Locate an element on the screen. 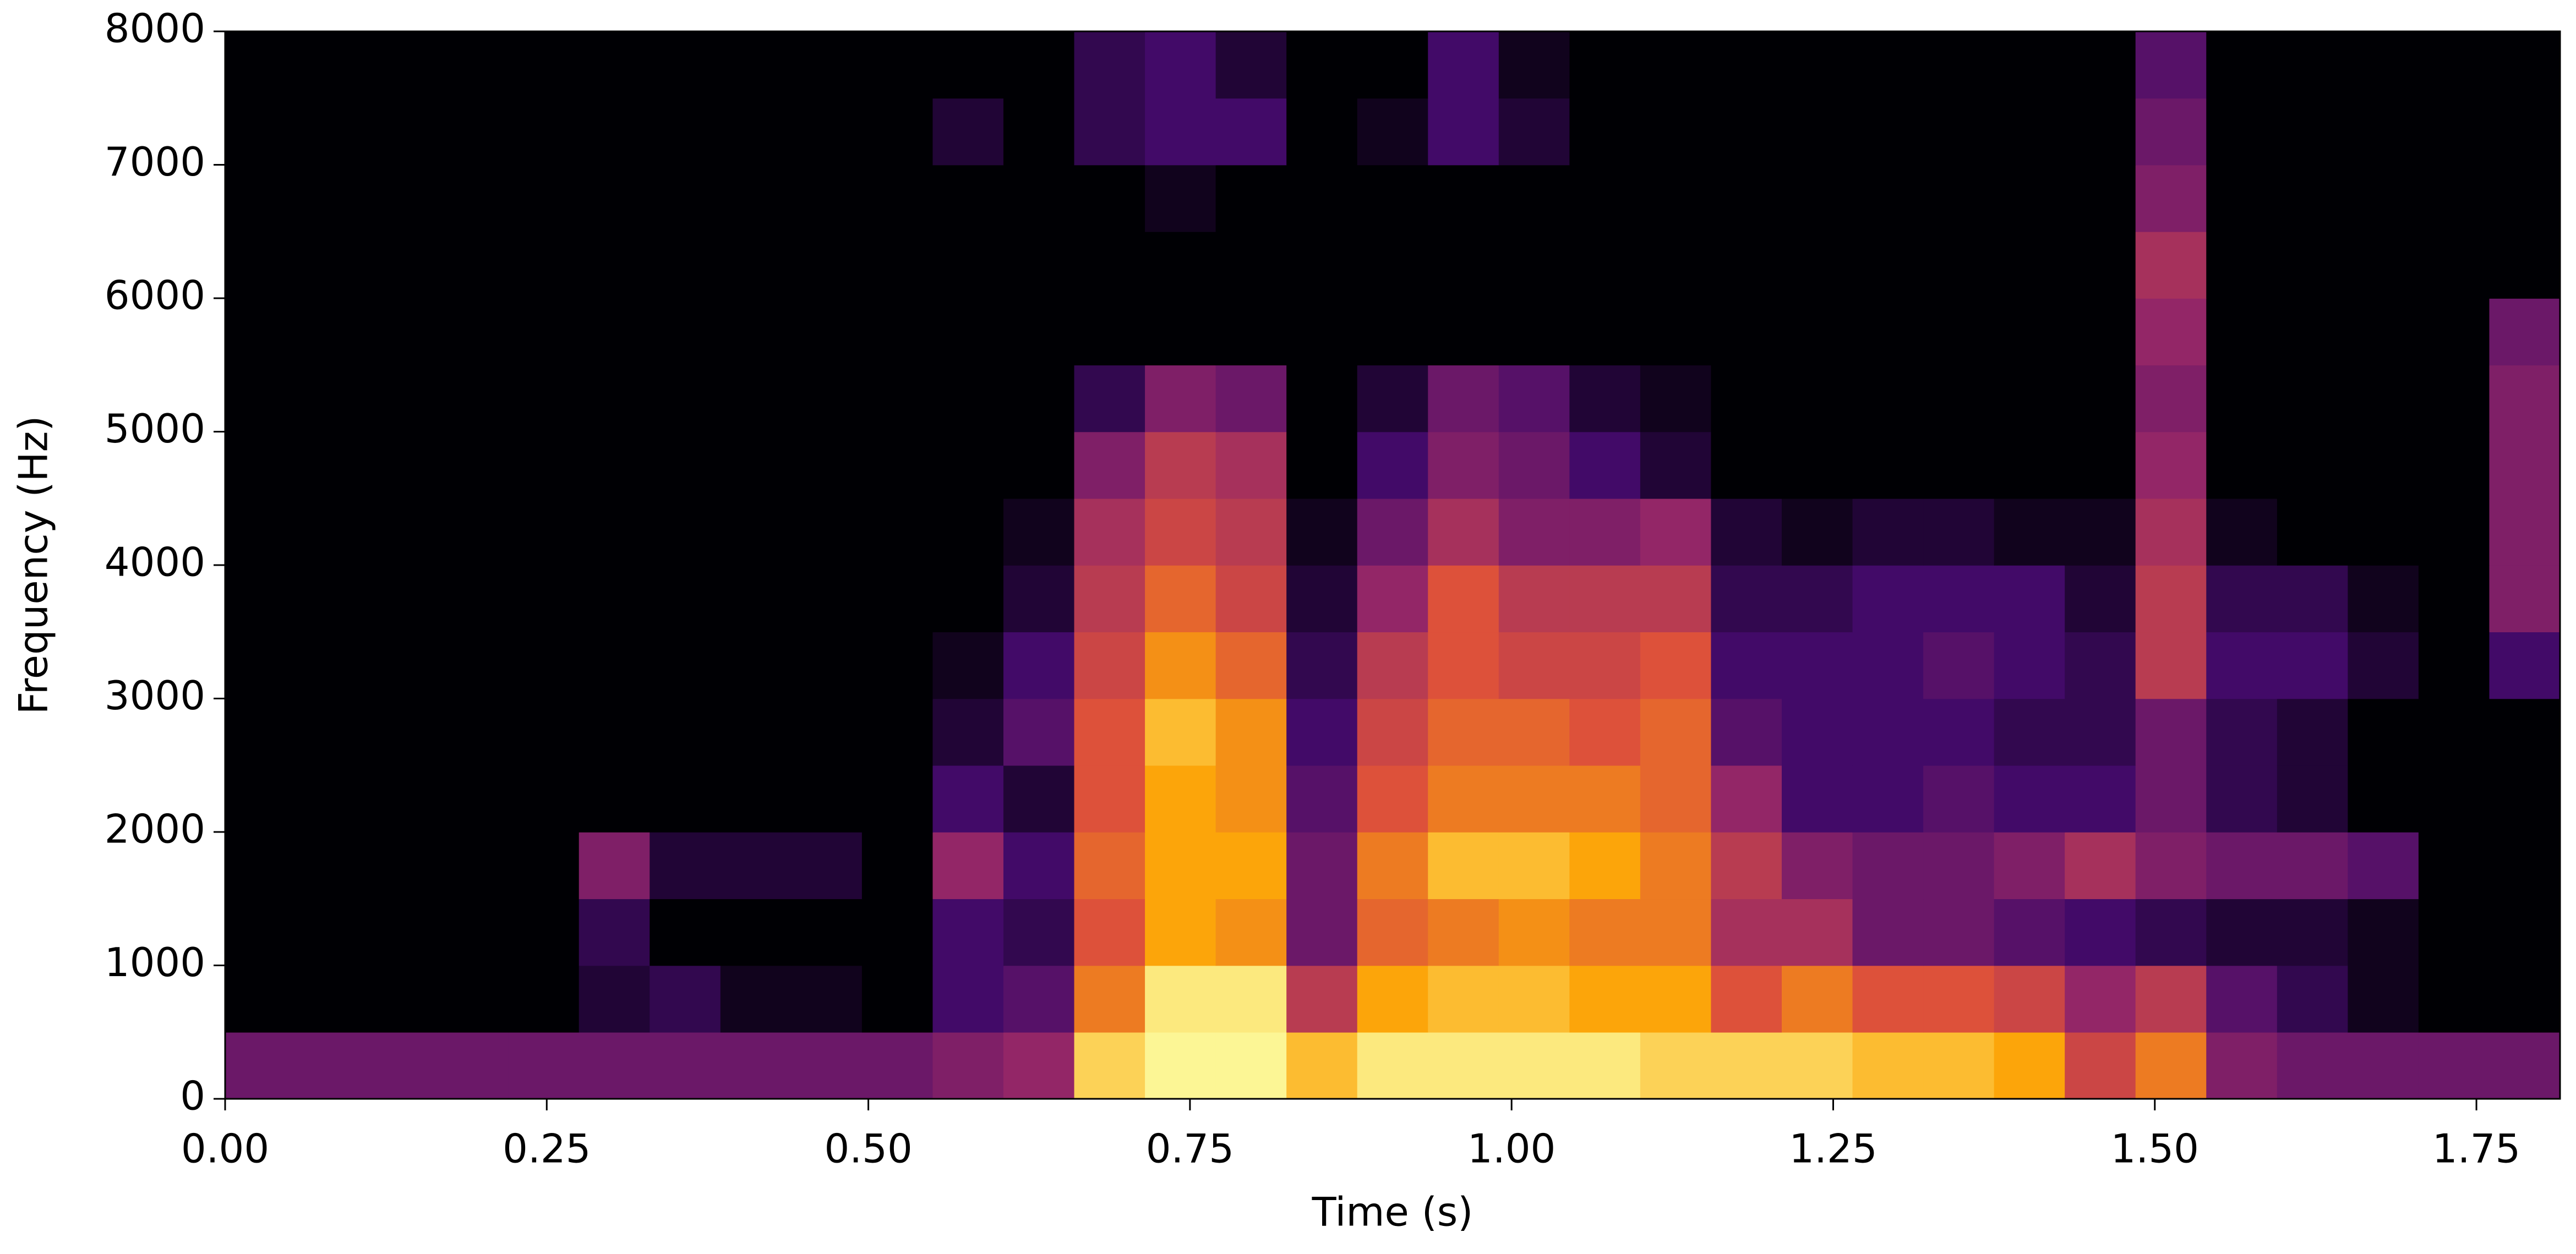  x-tick-label: 0.00 is located at coordinates (225, 1149).